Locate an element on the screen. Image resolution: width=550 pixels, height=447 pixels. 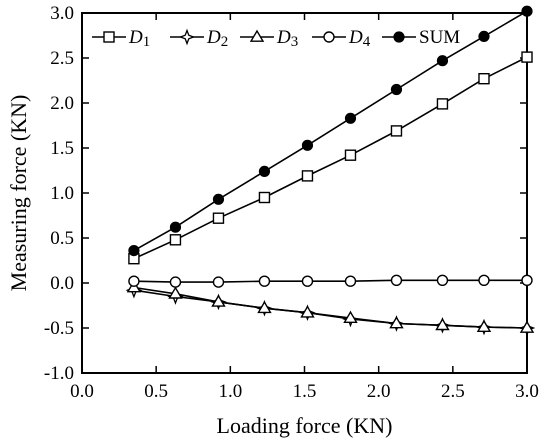
legend-marker-d1 is located at coordinates (109, 37).